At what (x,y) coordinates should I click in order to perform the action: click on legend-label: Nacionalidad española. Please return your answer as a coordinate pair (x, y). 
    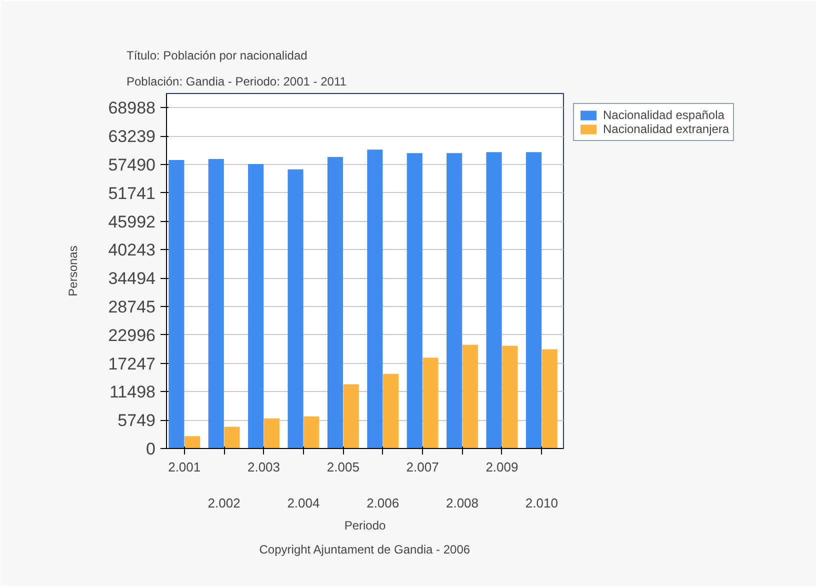
    Looking at the image, I should click on (663, 115).